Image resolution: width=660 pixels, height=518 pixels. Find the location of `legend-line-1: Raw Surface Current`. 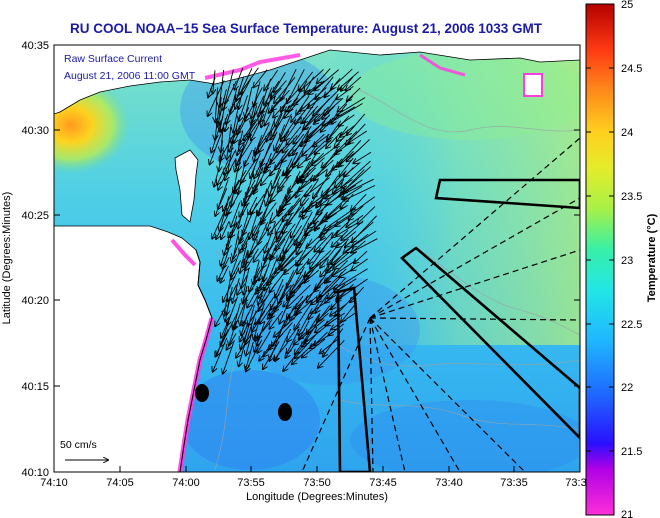

legend-line-1: Raw Surface Current is located at coordinates (113, 59).